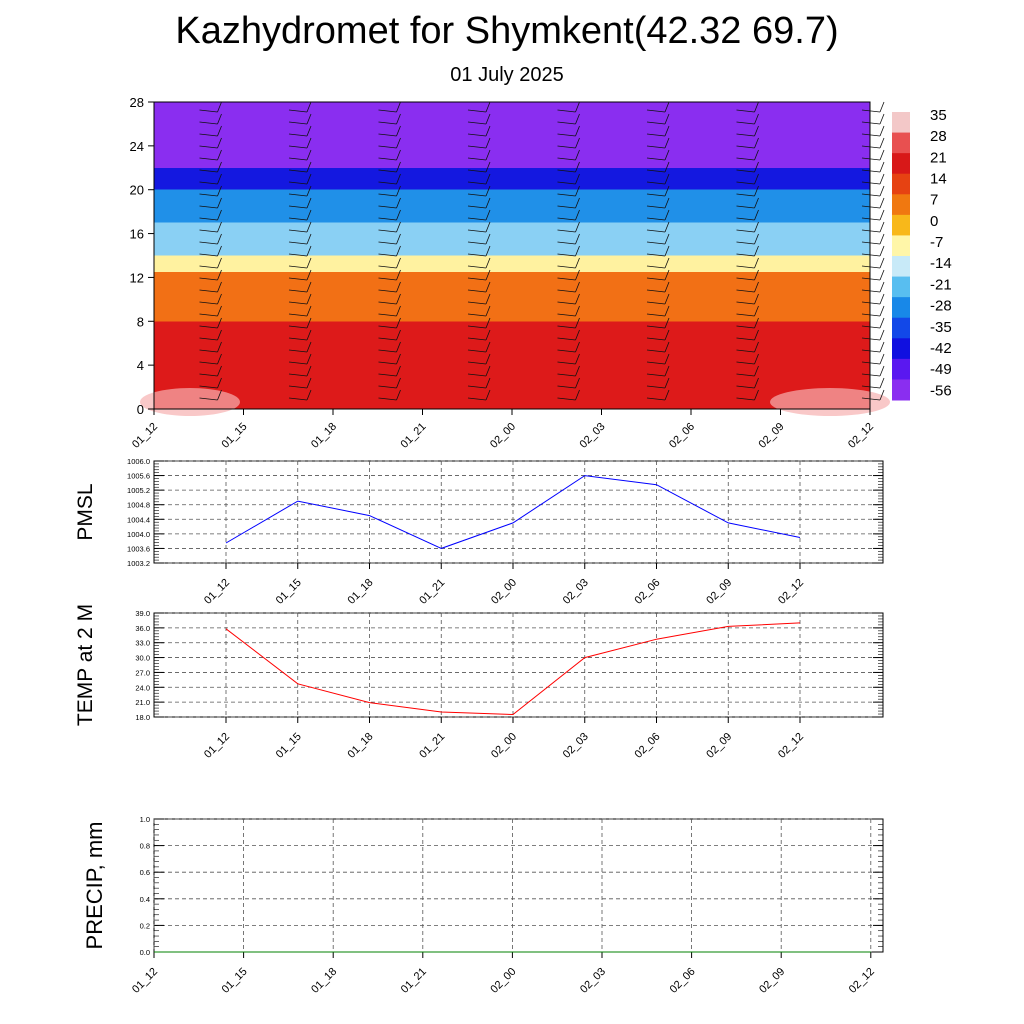 This screenshot has width=1024, height=1024. Describe the element at coordinates (145, 925) in the screenshot. I see `panel-y-tick-label: 0.2` at that location.